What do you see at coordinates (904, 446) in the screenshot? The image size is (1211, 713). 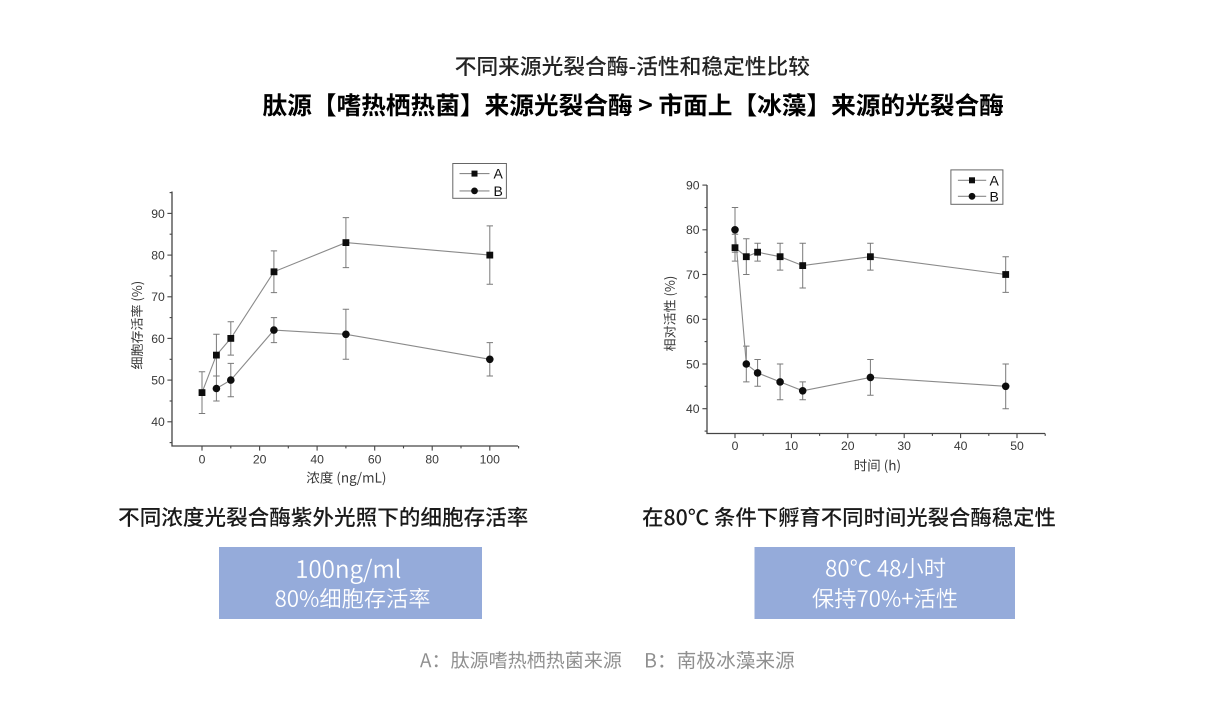 I see `svg-text: 30` at bounding box center [904, 446].